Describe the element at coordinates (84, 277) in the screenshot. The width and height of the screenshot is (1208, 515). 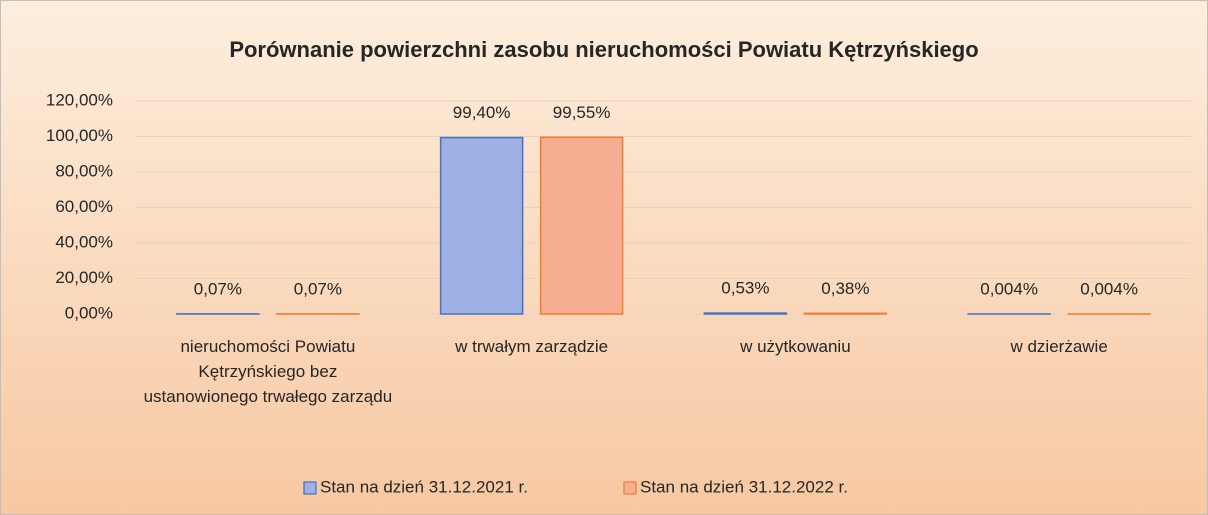
I see `y-tick-label: 20,00%` at that location.